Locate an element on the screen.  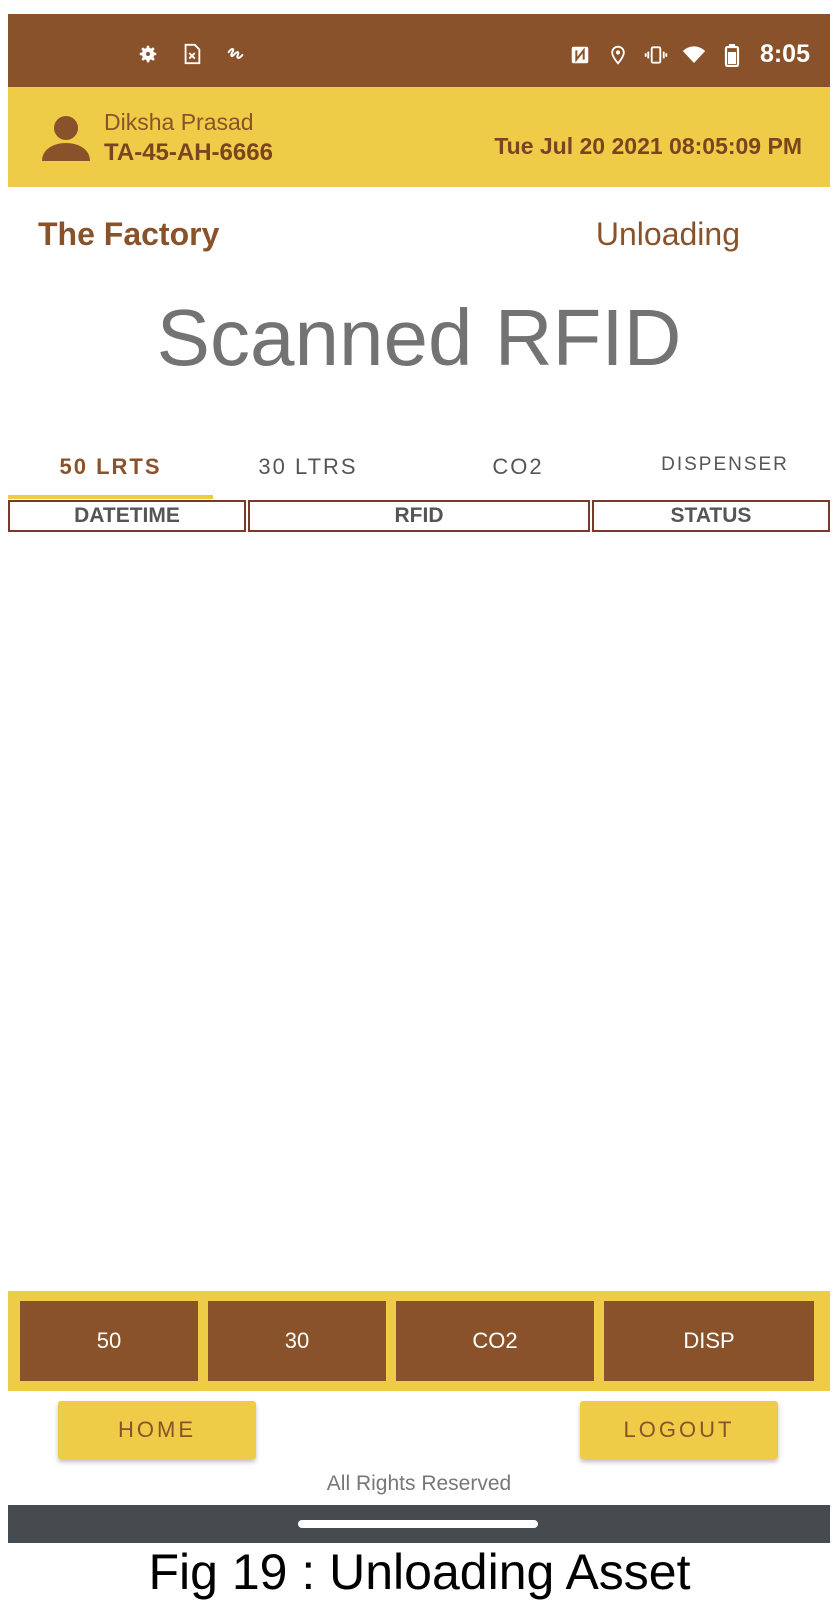
current-datetime: Tue Jul 20 2021 08:05:09 PM is located at coordinates (648, 146).